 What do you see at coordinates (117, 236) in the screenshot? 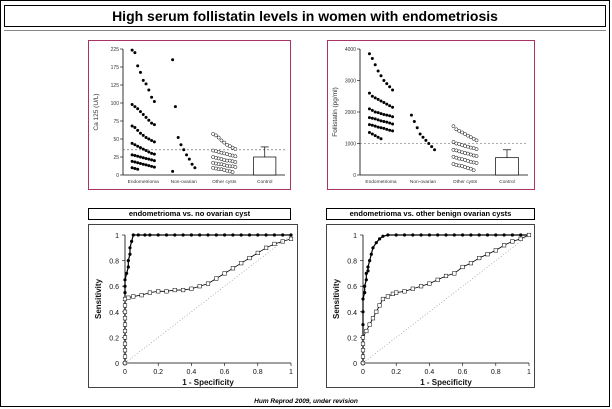
I see `y-tick-label: 1` at bounding box center [117, 236].